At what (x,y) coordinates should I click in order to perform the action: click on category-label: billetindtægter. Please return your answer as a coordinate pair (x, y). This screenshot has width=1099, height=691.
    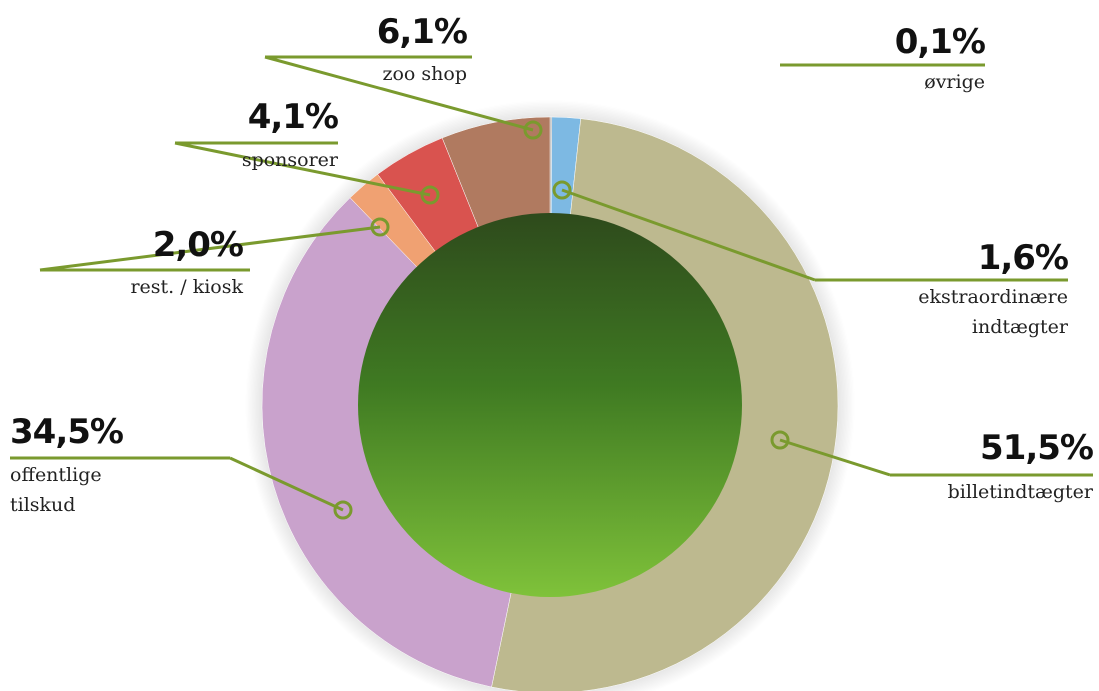
    Looking at the image, I should click on (1020, 492).